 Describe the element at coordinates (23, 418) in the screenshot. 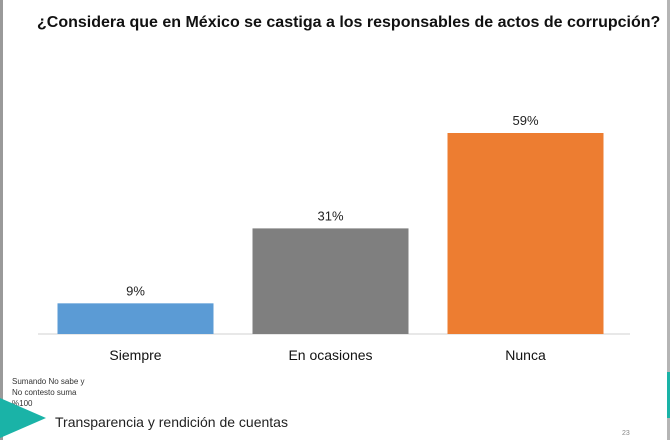

I see `footer-arrow-icon` at that location.